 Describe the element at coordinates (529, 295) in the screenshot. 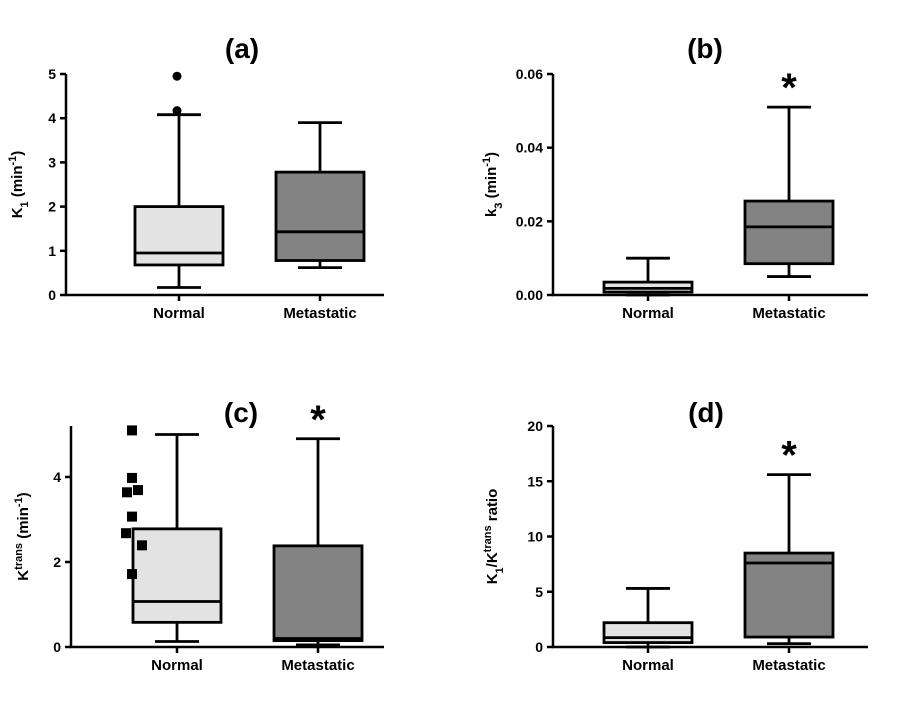

I see `y-tick-label: 0.00` at that location.